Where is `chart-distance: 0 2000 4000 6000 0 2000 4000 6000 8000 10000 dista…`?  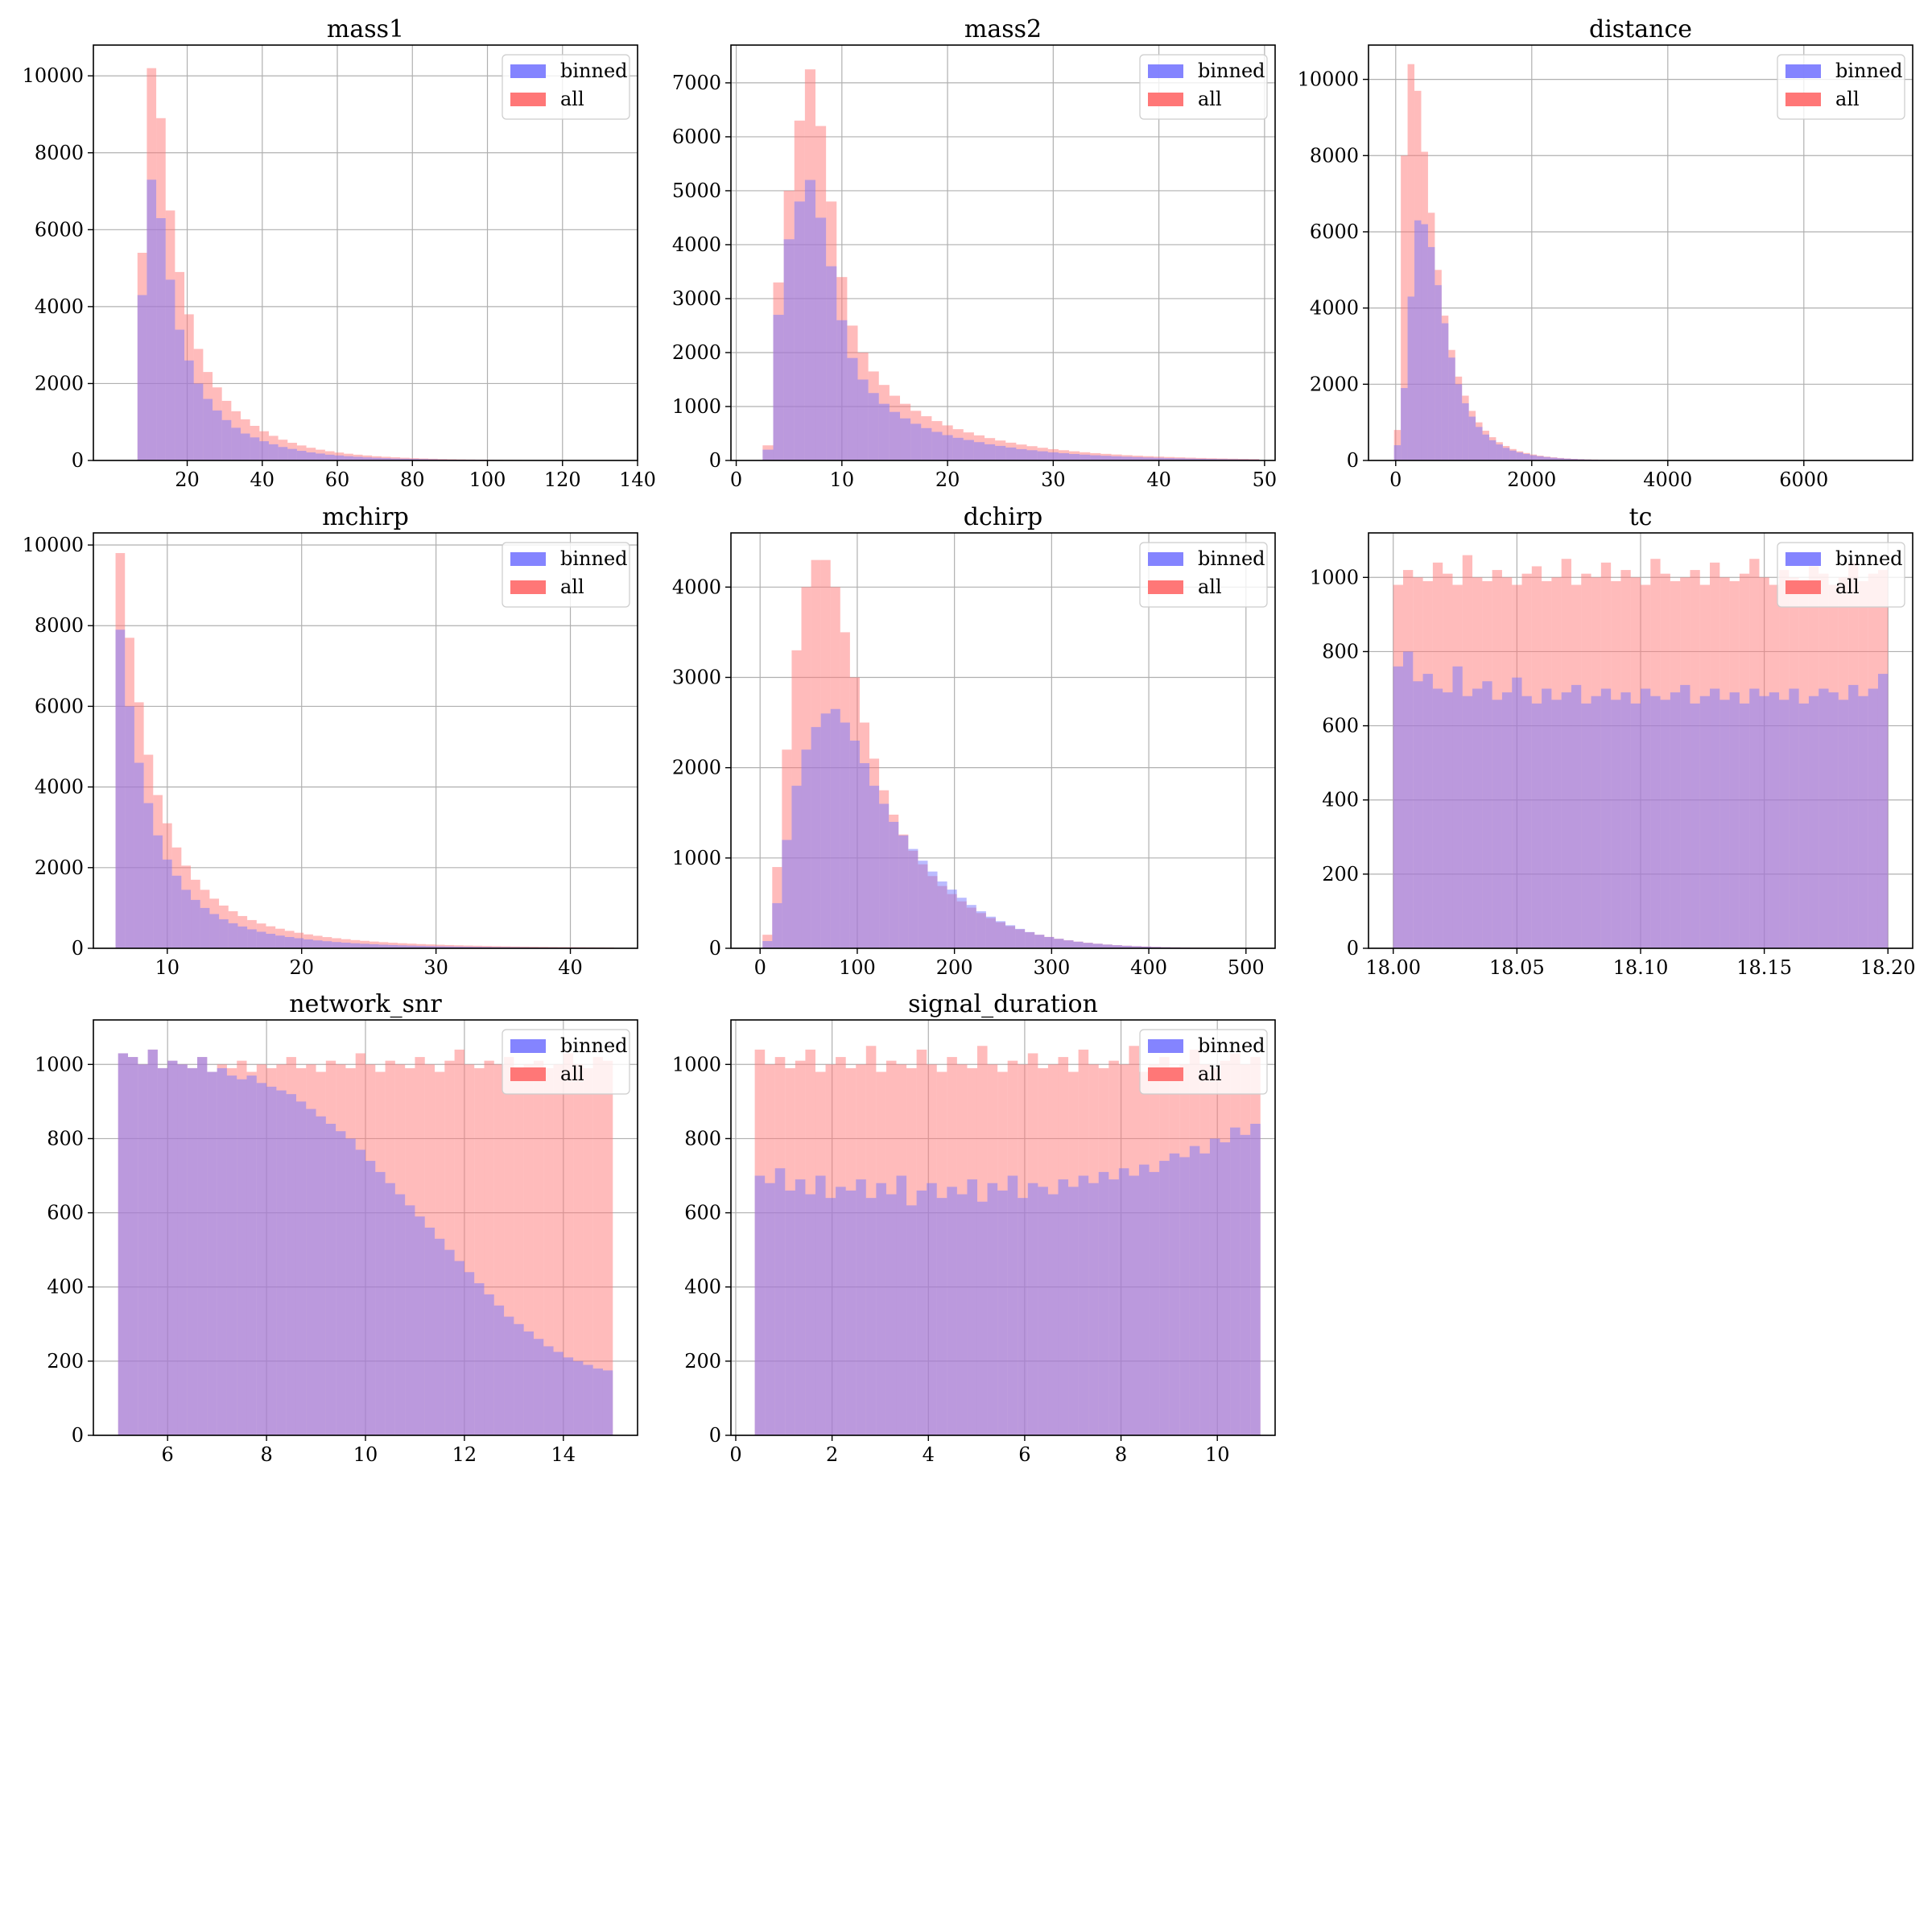
chart-distance: 0 2000 4000 6000 0 2000 4000 6000 8000 10000 dista… is located at coordinates (1605, 253).